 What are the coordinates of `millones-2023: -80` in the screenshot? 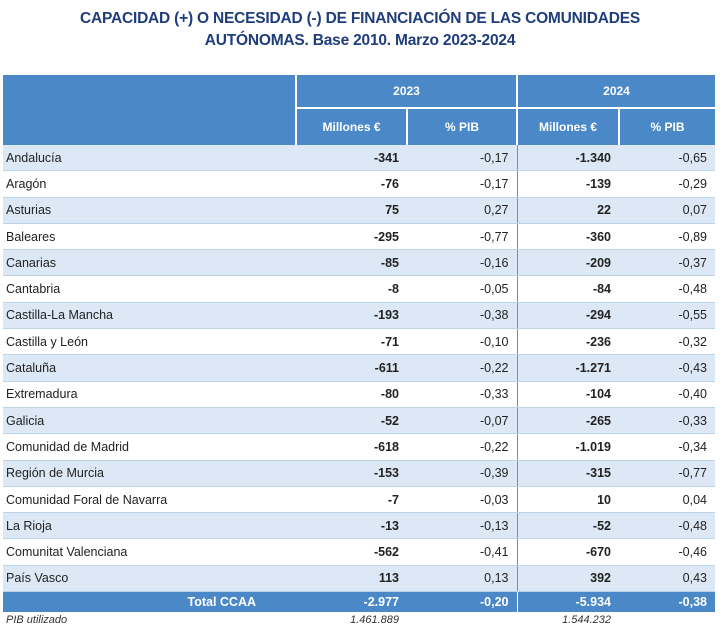 It's located at (351, 394).